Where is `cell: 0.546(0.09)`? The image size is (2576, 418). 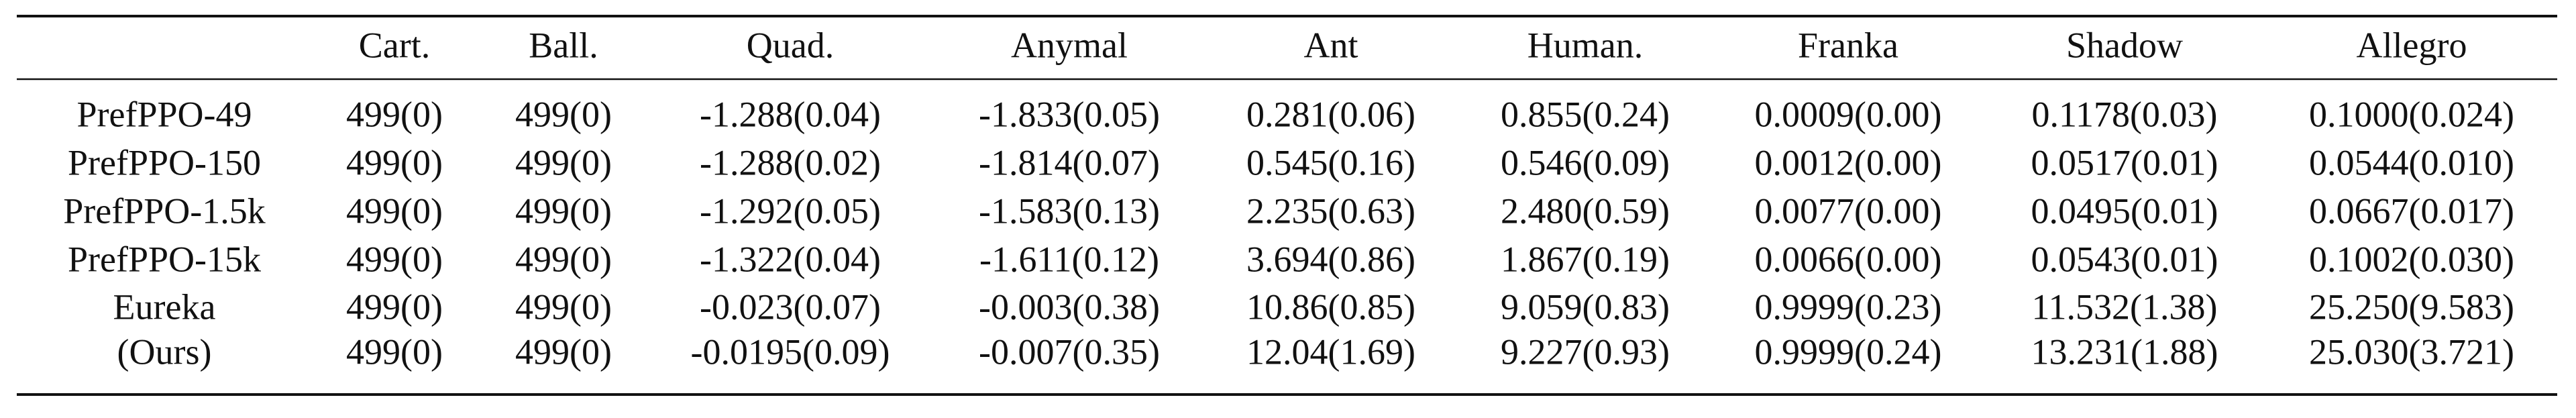 cell: 0.546(0.09) is located at coordinates (1585, 162).